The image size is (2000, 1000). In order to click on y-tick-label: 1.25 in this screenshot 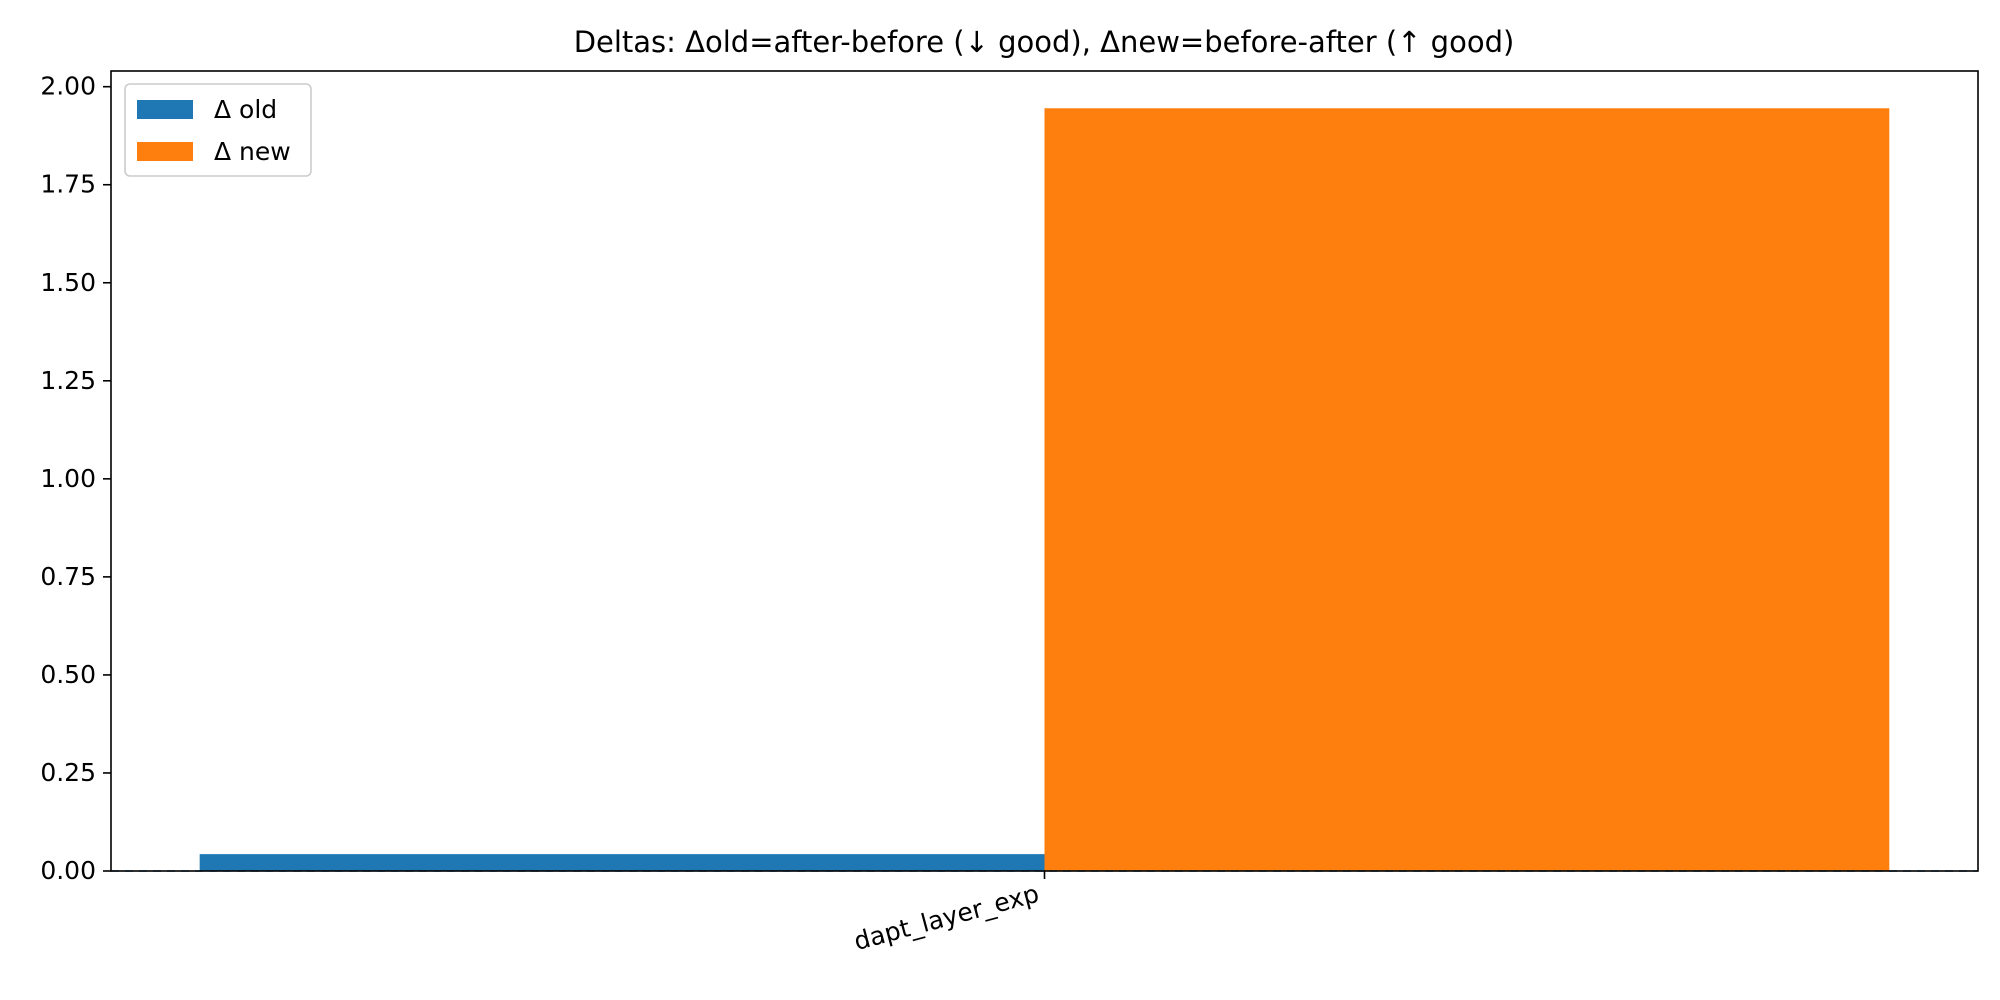, I will do `click(68, 380)`.